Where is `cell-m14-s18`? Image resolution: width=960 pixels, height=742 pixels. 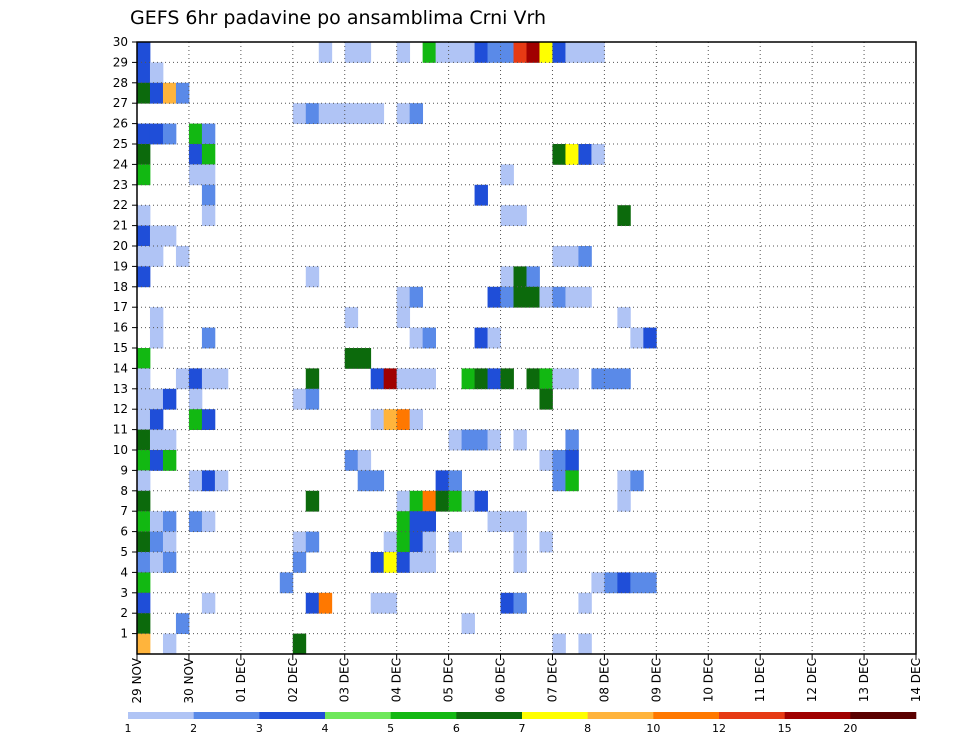 cell-m14-s18 is located at coordinates (377, 379).